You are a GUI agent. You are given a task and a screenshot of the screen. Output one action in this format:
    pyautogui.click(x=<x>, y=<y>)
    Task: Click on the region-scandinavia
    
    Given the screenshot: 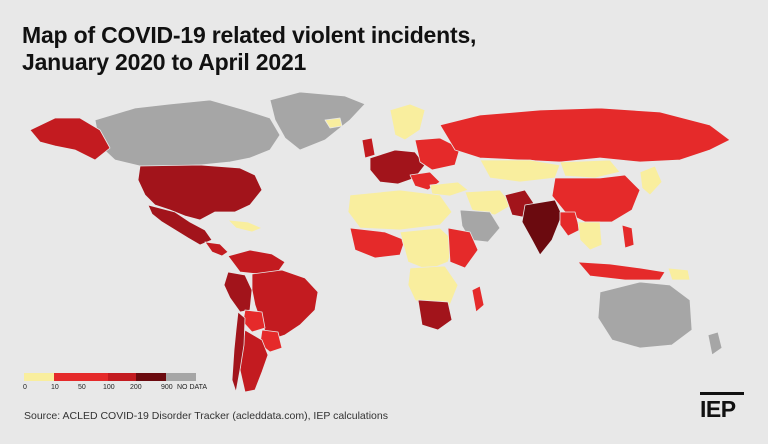 What is the action you would take?
    pyautogui.click(x=407, y=122)
    